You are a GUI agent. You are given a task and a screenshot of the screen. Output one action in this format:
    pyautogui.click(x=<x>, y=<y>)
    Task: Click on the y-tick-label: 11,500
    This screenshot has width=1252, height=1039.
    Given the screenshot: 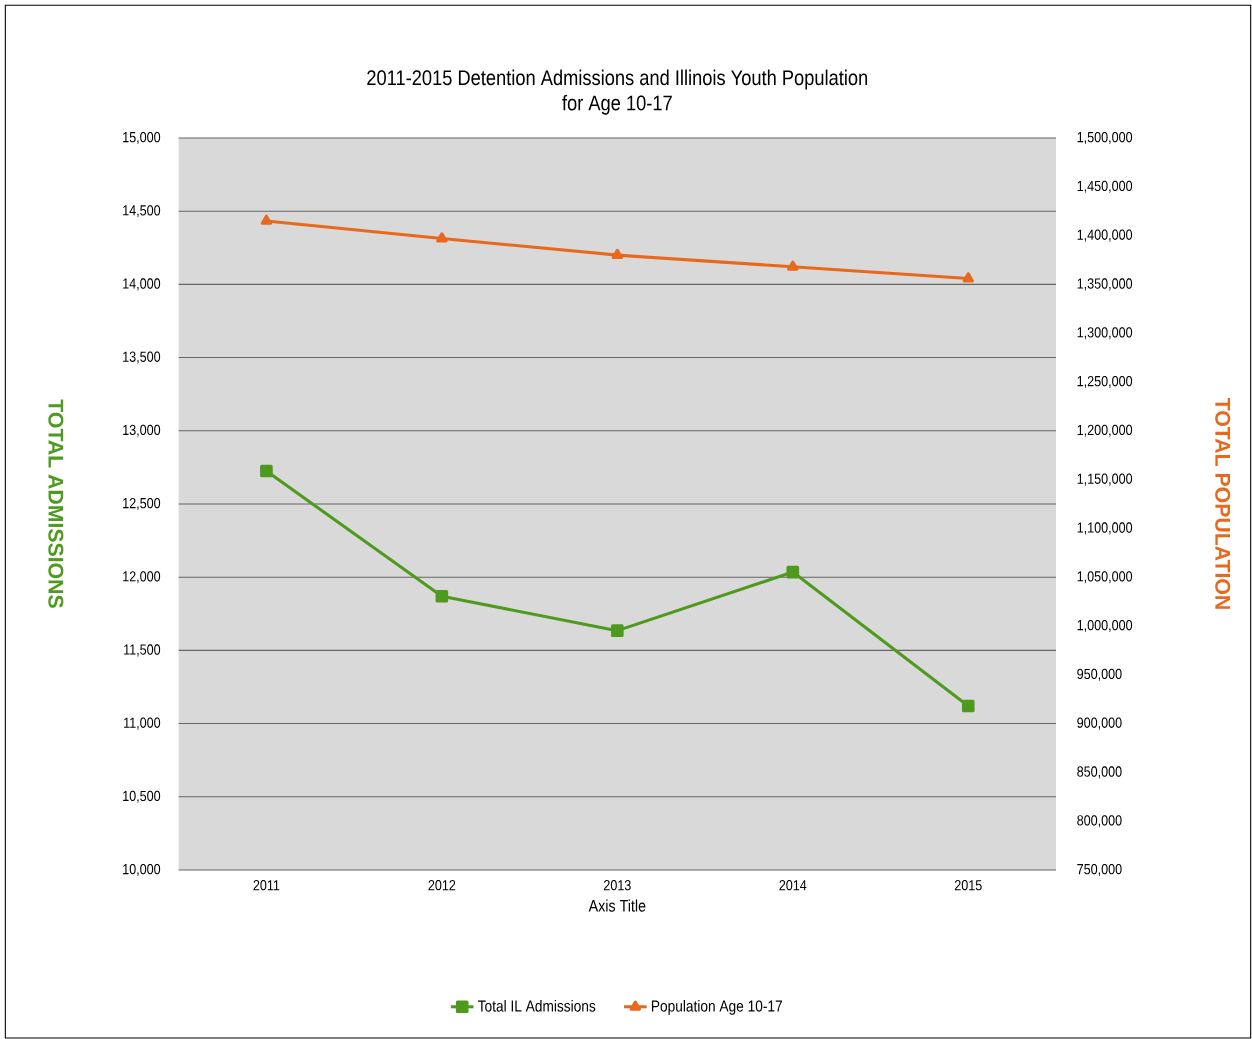 What is the action you would take?
    pyautogui.click(x=142, y=650)
    